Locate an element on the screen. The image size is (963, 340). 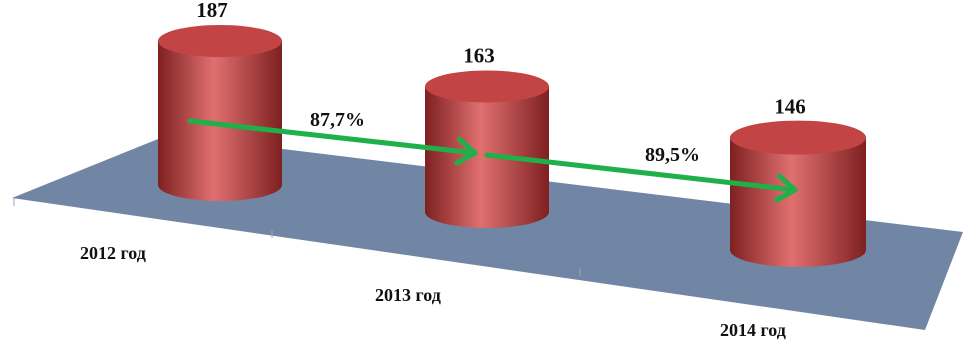
category-label-2013: 2013 год is located at coordinates (408, 295).